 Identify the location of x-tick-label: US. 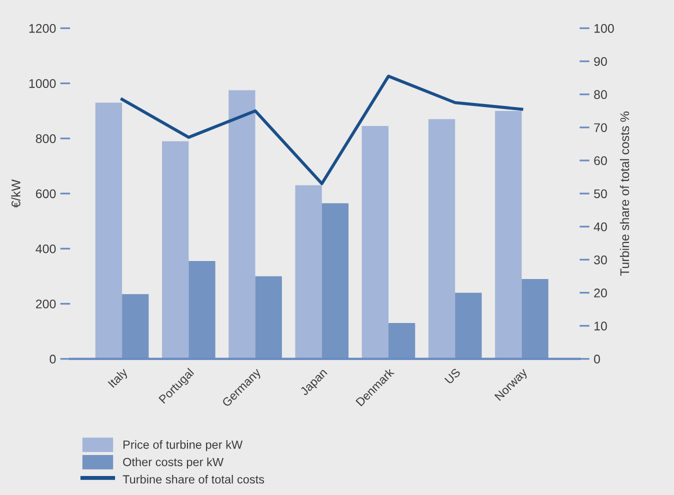
(452, 376).